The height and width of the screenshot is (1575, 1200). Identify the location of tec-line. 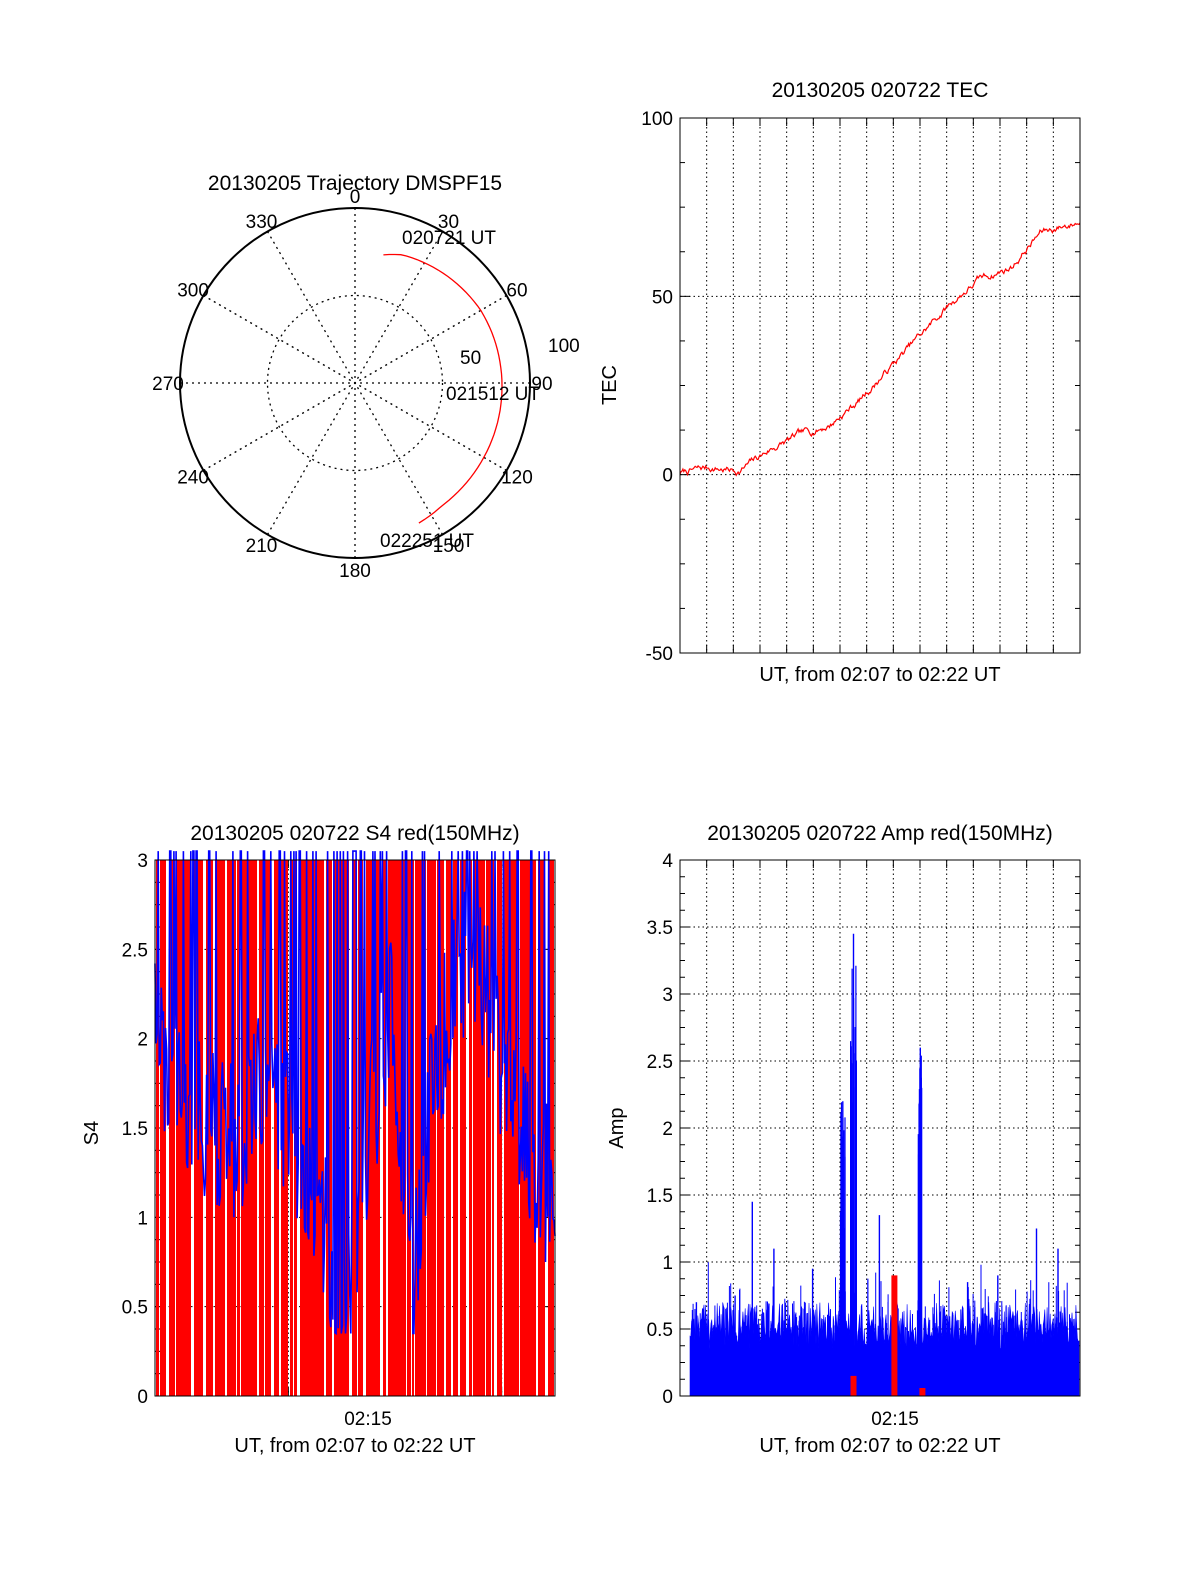
(880, 349).